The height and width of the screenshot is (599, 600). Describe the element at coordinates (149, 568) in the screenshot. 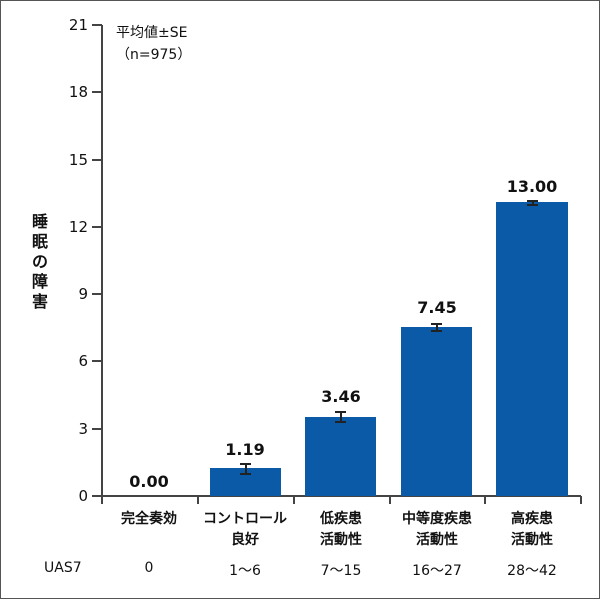

I see `uas7-range: 0` at that location.